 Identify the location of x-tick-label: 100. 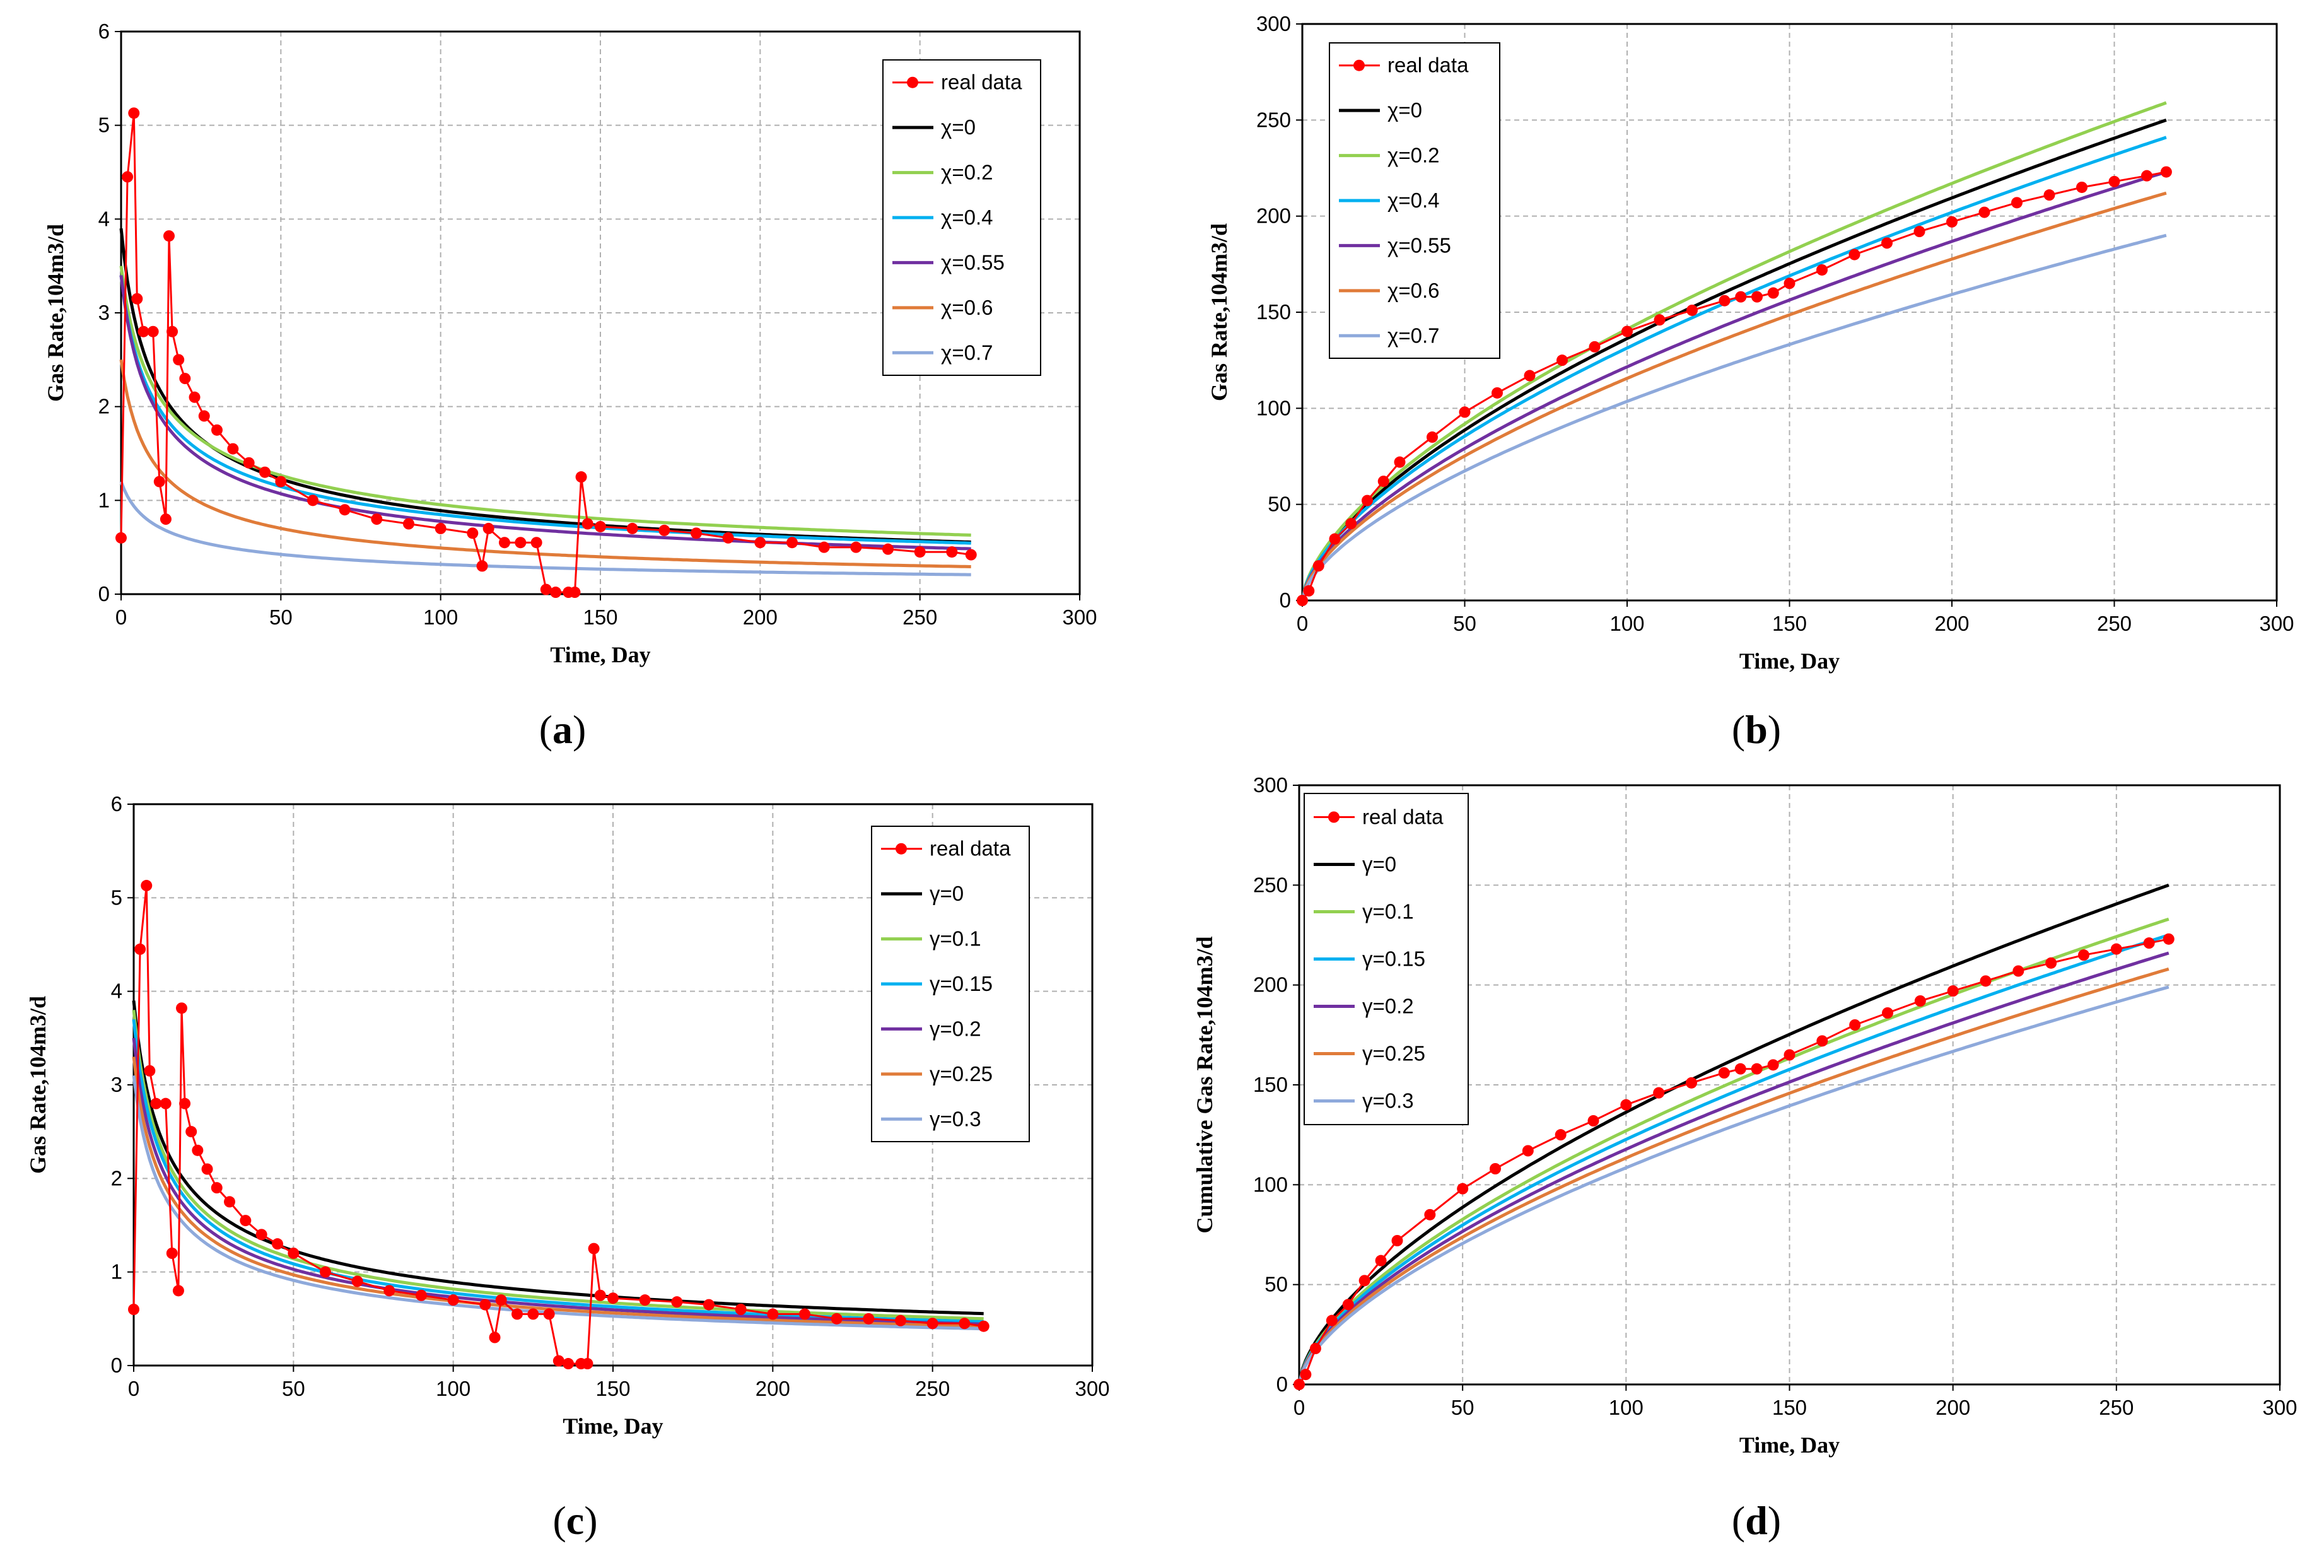
(1626, 1407).